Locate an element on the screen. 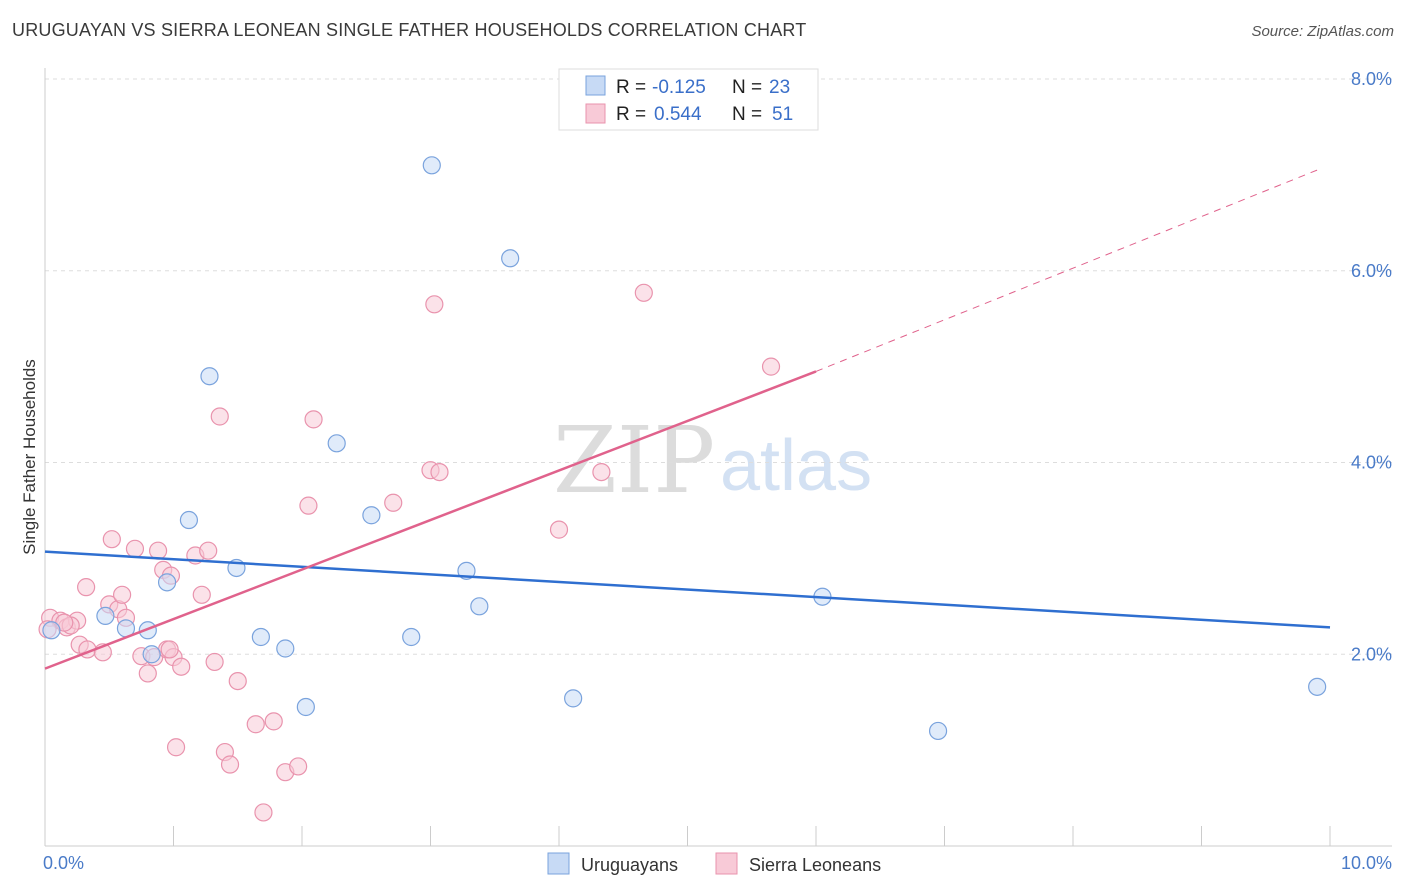 This screenshot has height=892, width=1406. trend-line-uruguayans is located at coordinates (687, 589).